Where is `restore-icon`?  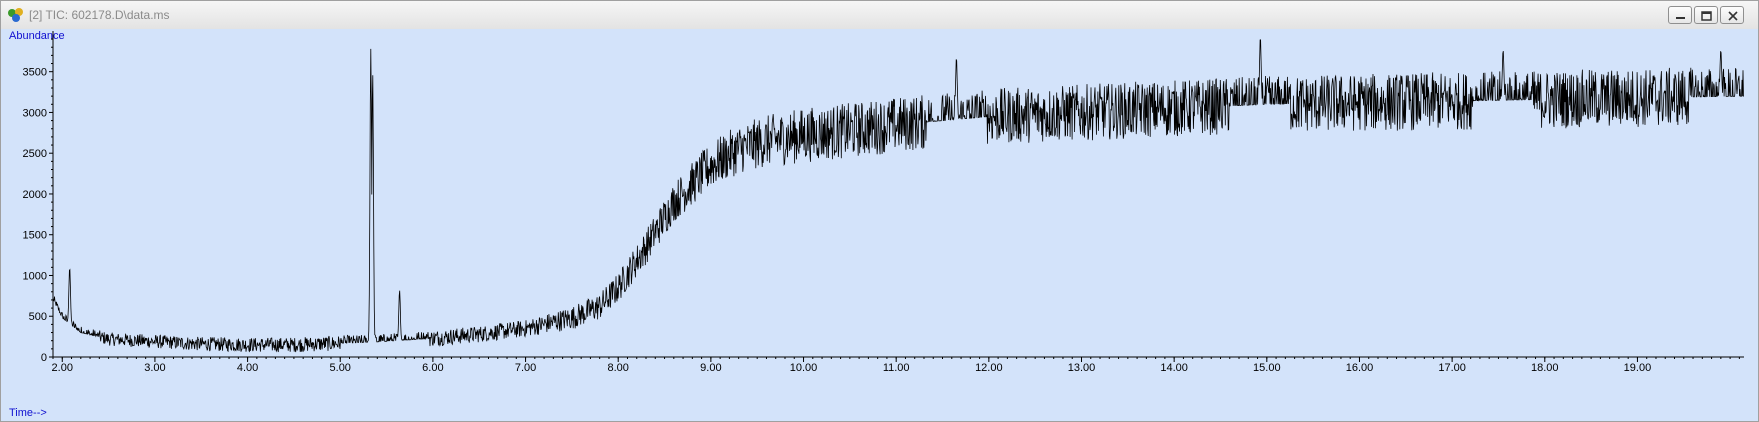 restore-icon is located at coordinates (1706, 16).